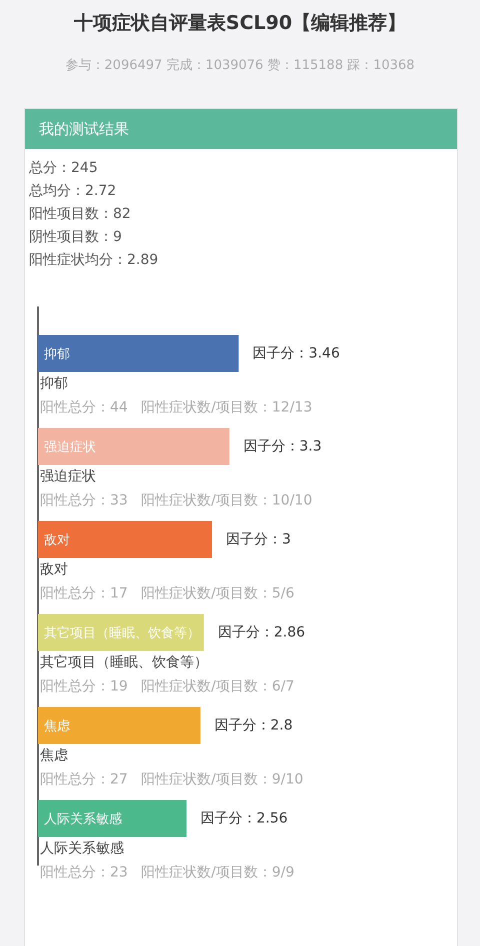 The image size is (480, 946). What do you see at coordinates (262, 632) in the screenshot?
I see `data-label: 因子分：2.86` at bounding box center [262, 632].